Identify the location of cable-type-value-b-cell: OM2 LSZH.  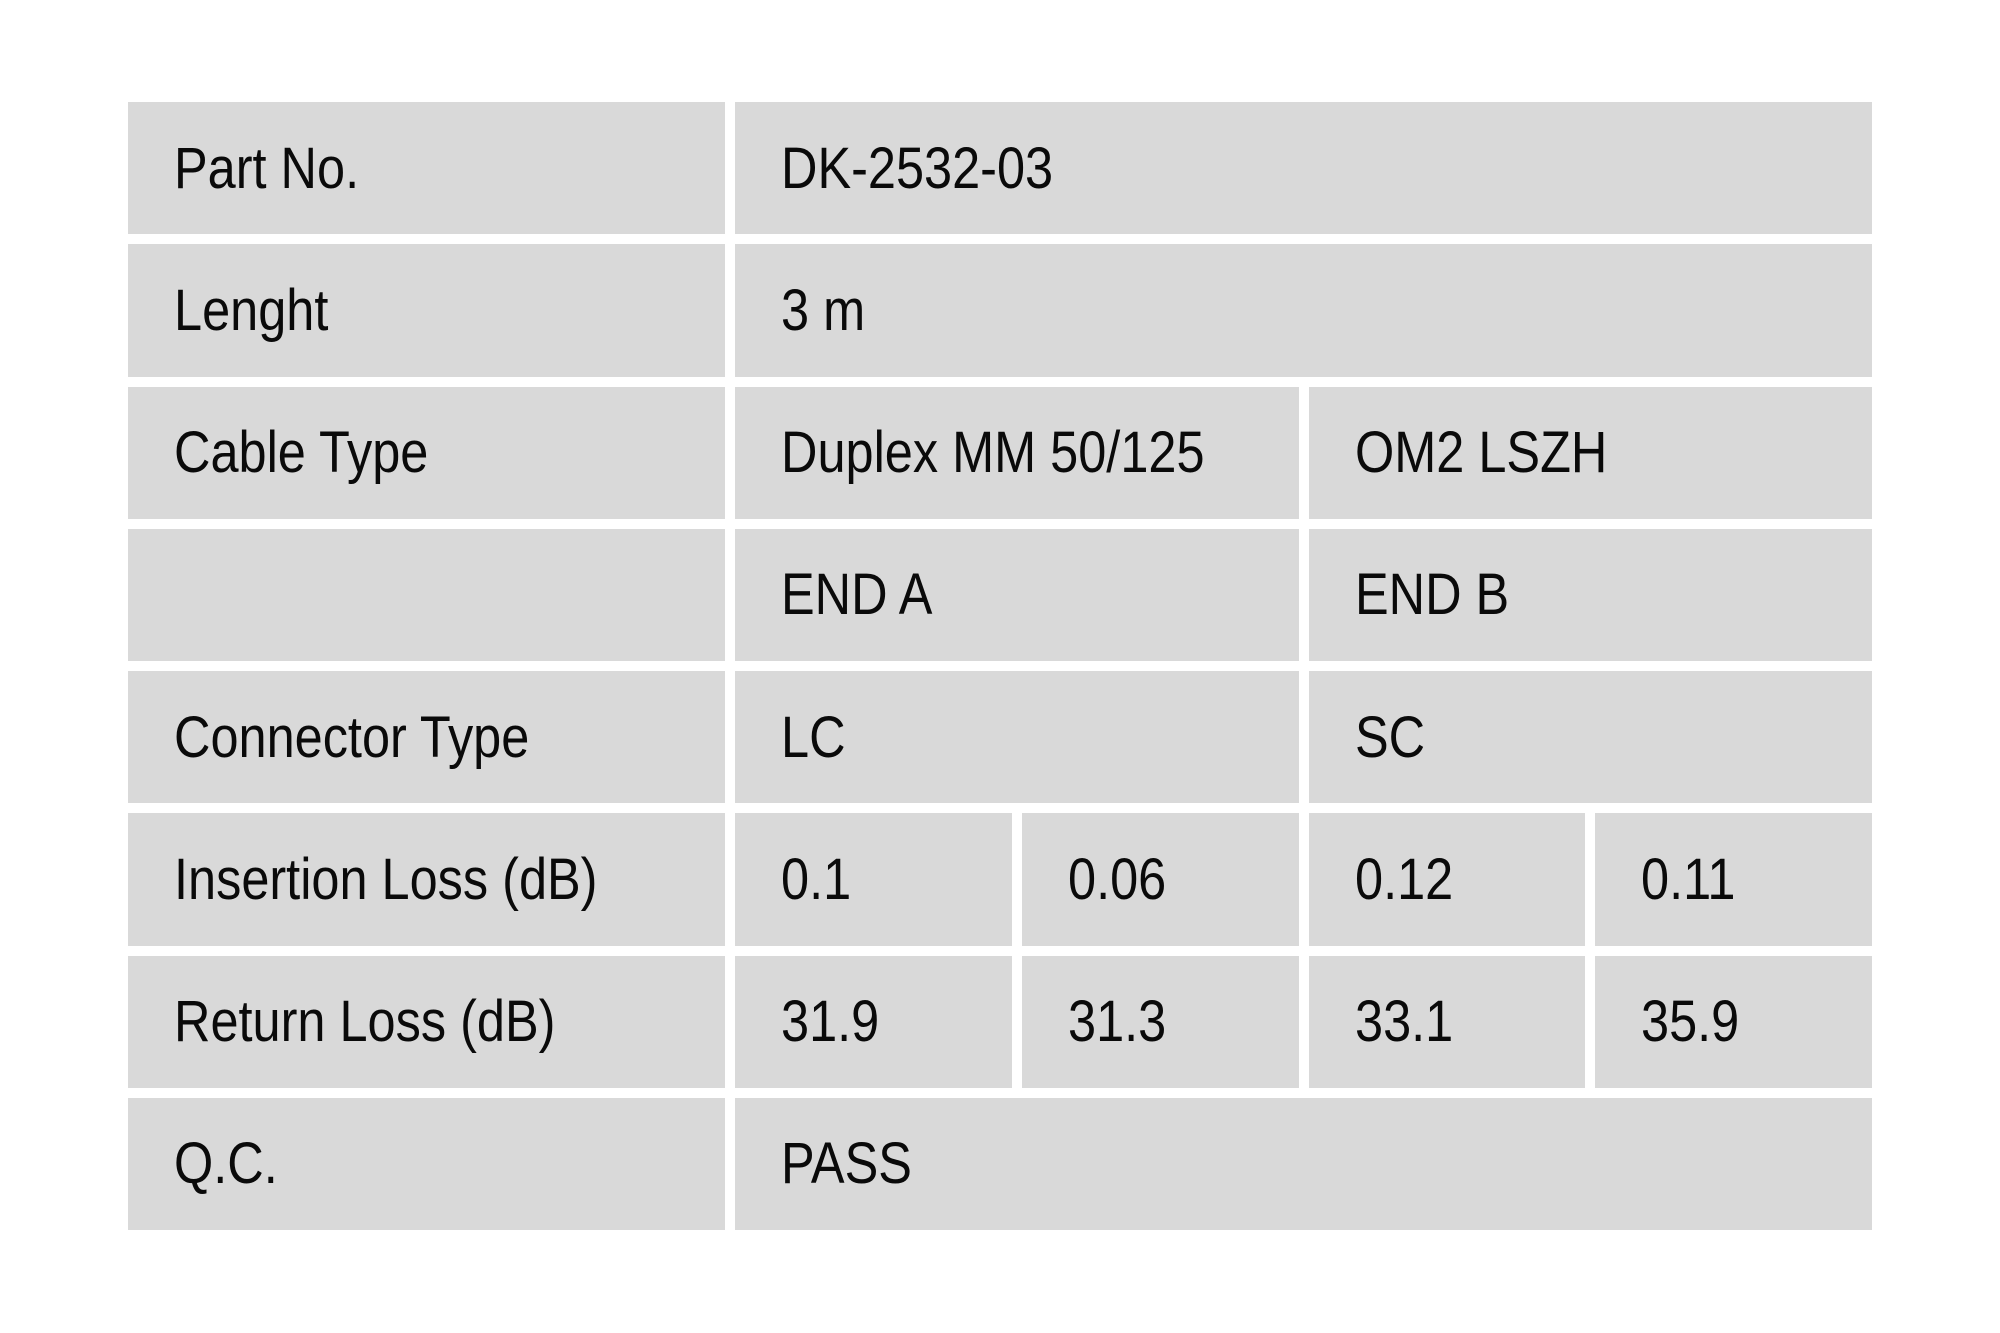
(1590, 452).